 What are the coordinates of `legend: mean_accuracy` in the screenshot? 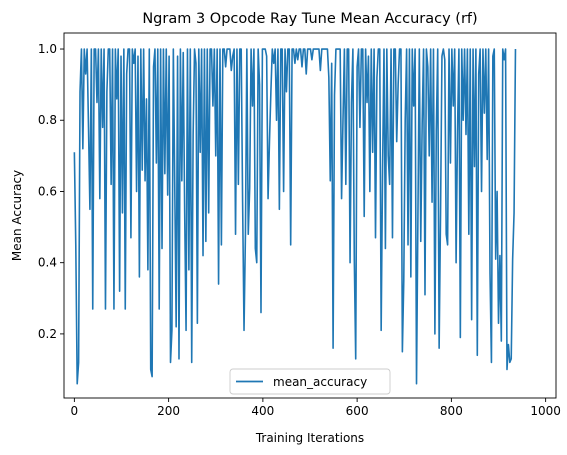 It's located at (310, 381).